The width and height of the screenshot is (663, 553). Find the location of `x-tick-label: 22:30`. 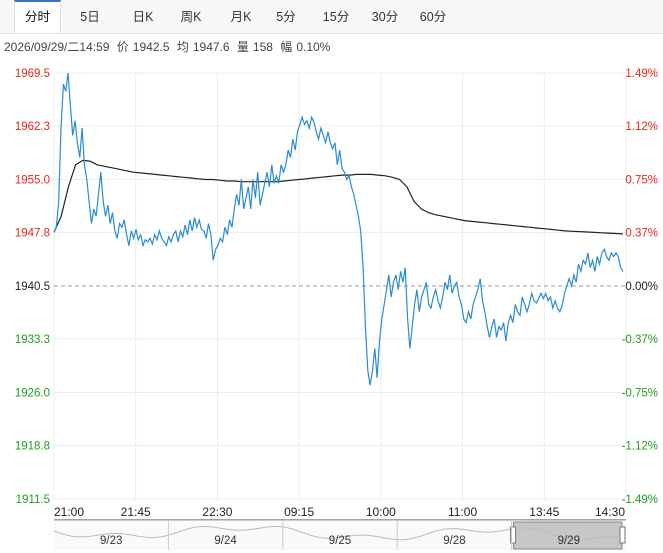

x-tick-label: 22:30 is located at coordinates (217, 512).